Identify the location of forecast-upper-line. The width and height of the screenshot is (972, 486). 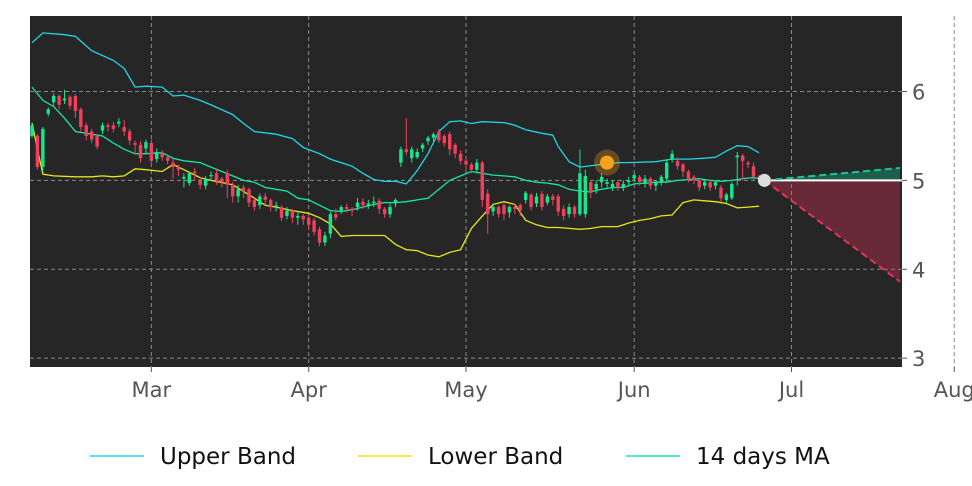
(832, 174).